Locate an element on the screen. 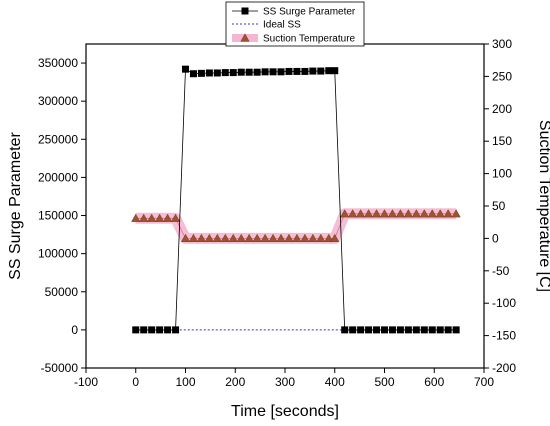 The height and width of the screenshot is (426, 550). y2-tick-label: -100 is located at coordinates (504, 303).